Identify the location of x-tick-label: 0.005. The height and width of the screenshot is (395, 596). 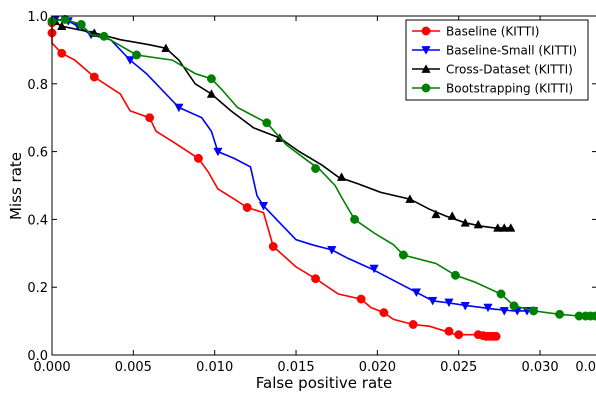
(133, 367).